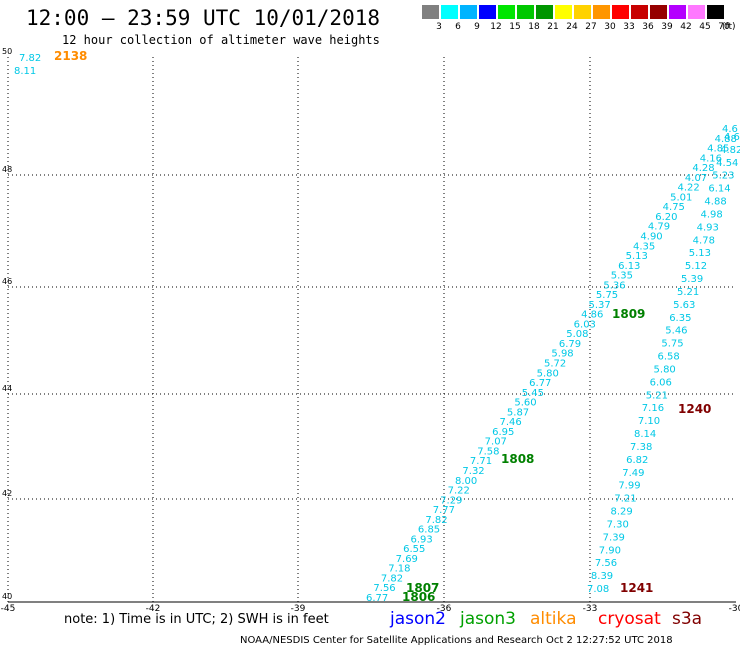 This screenshot has width=740, height=650. I want to click on wave-height-value: 5.35, so click(622, 276).